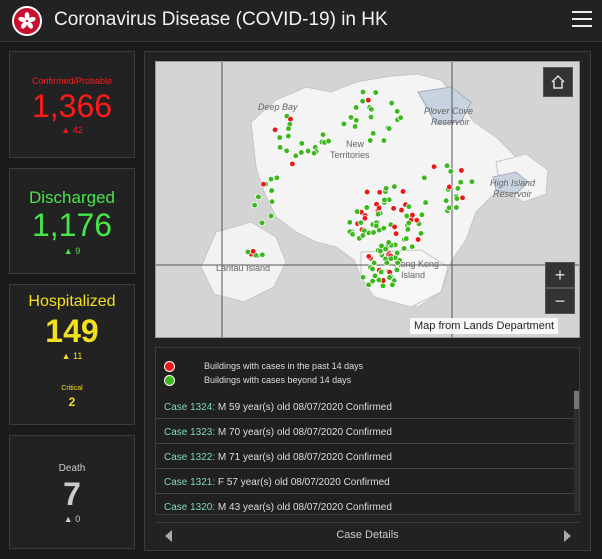 This screenshot has height=559, width=602. What do you see at coordinates (567, 536) in the screenshot?
I see `next-arrow-icon` at bounding box center [567, 536].